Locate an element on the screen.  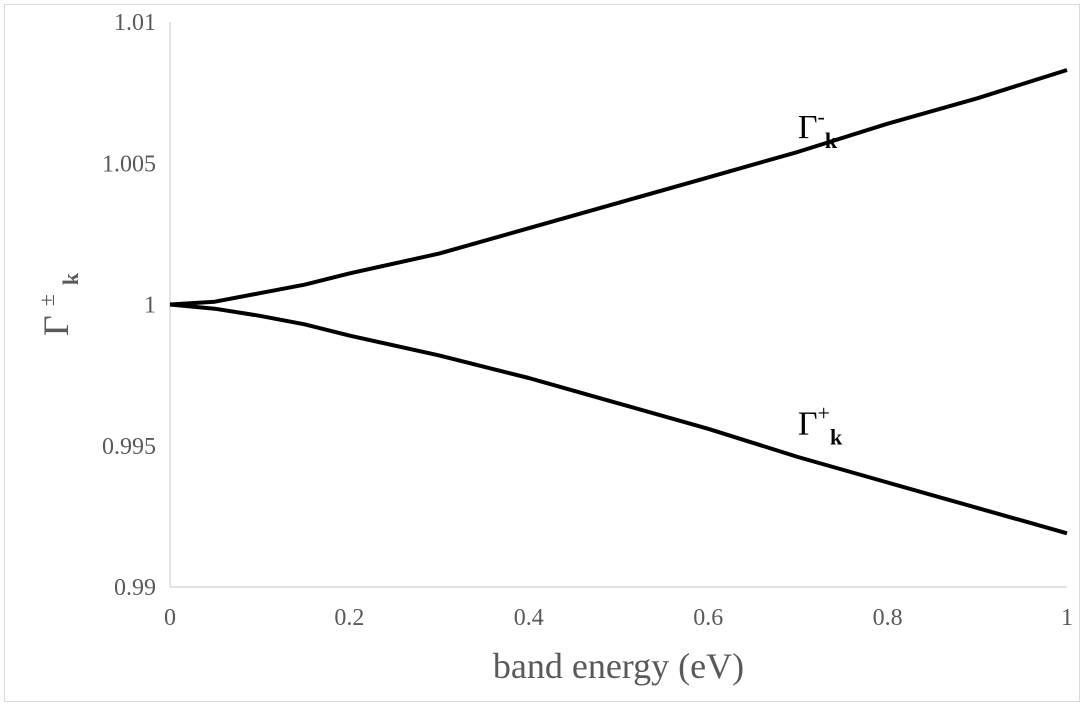
x-tick-label-1: 0.2 is located at coordinates (349, 618).